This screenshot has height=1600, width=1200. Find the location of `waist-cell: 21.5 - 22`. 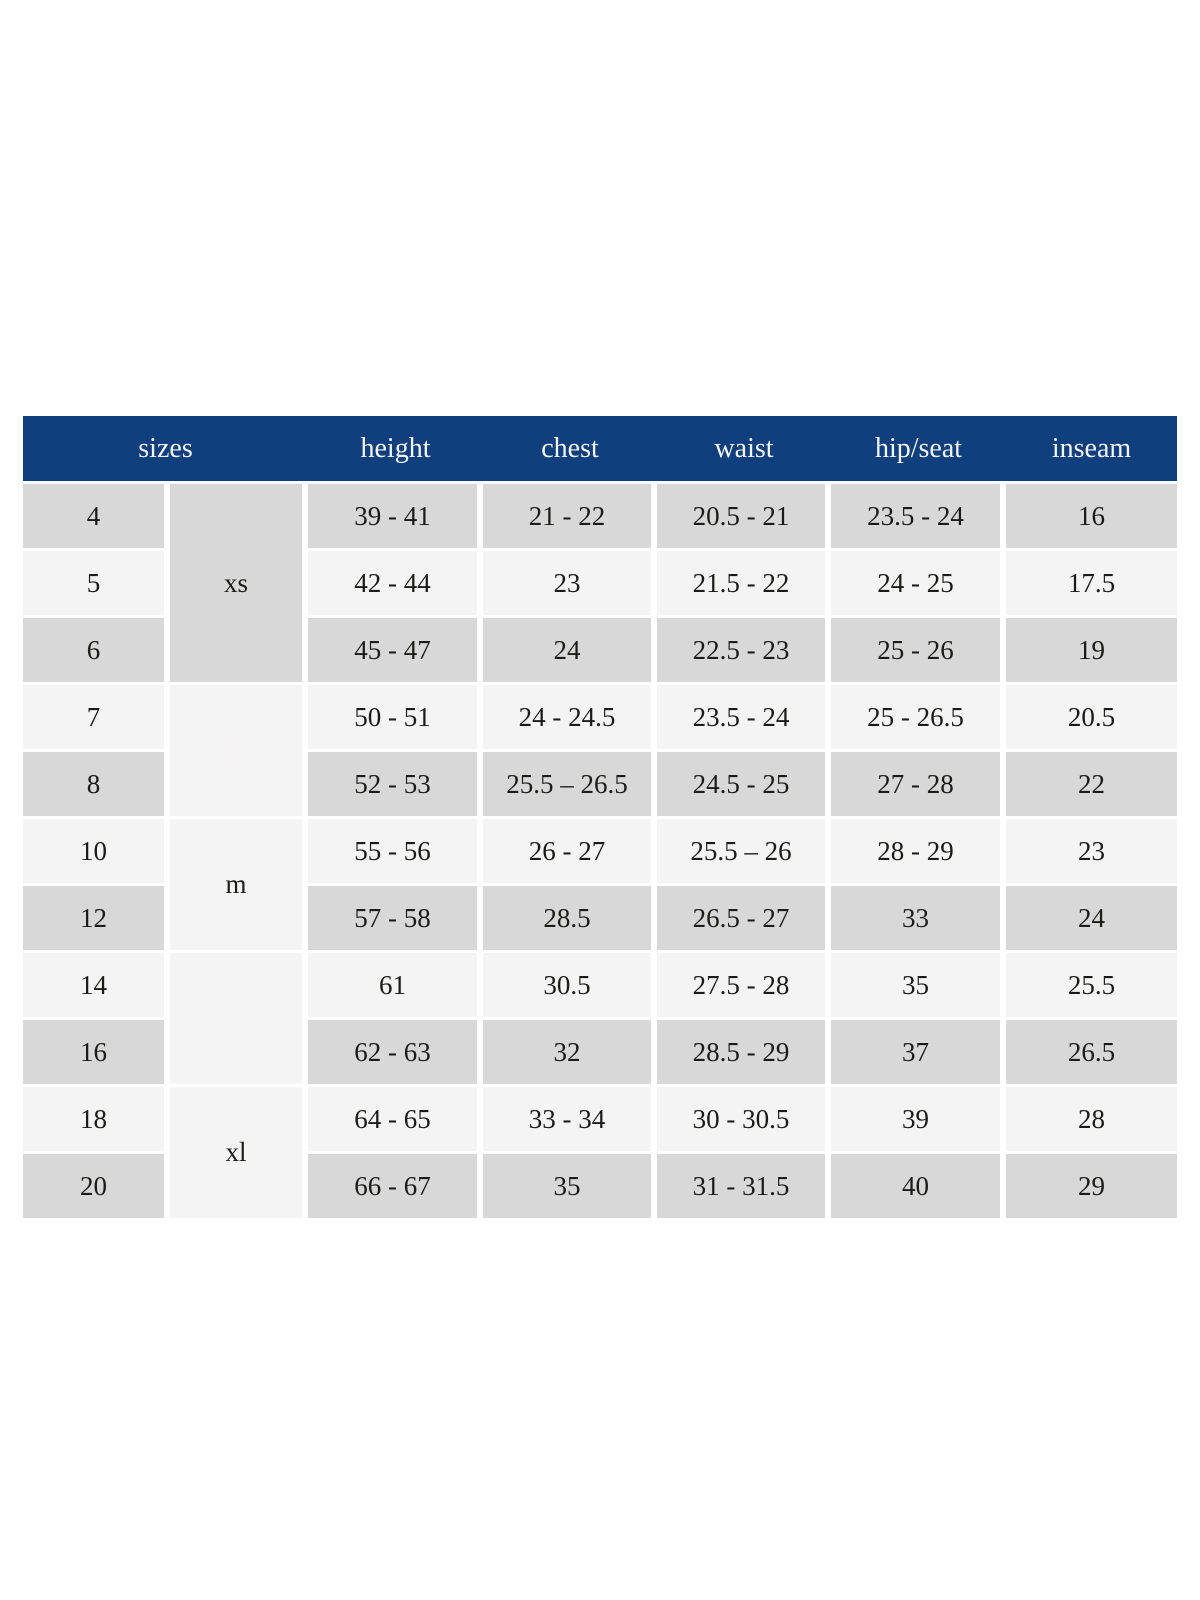

waist-cell: 21.5 - 22 is located at coordinates (744, 584).